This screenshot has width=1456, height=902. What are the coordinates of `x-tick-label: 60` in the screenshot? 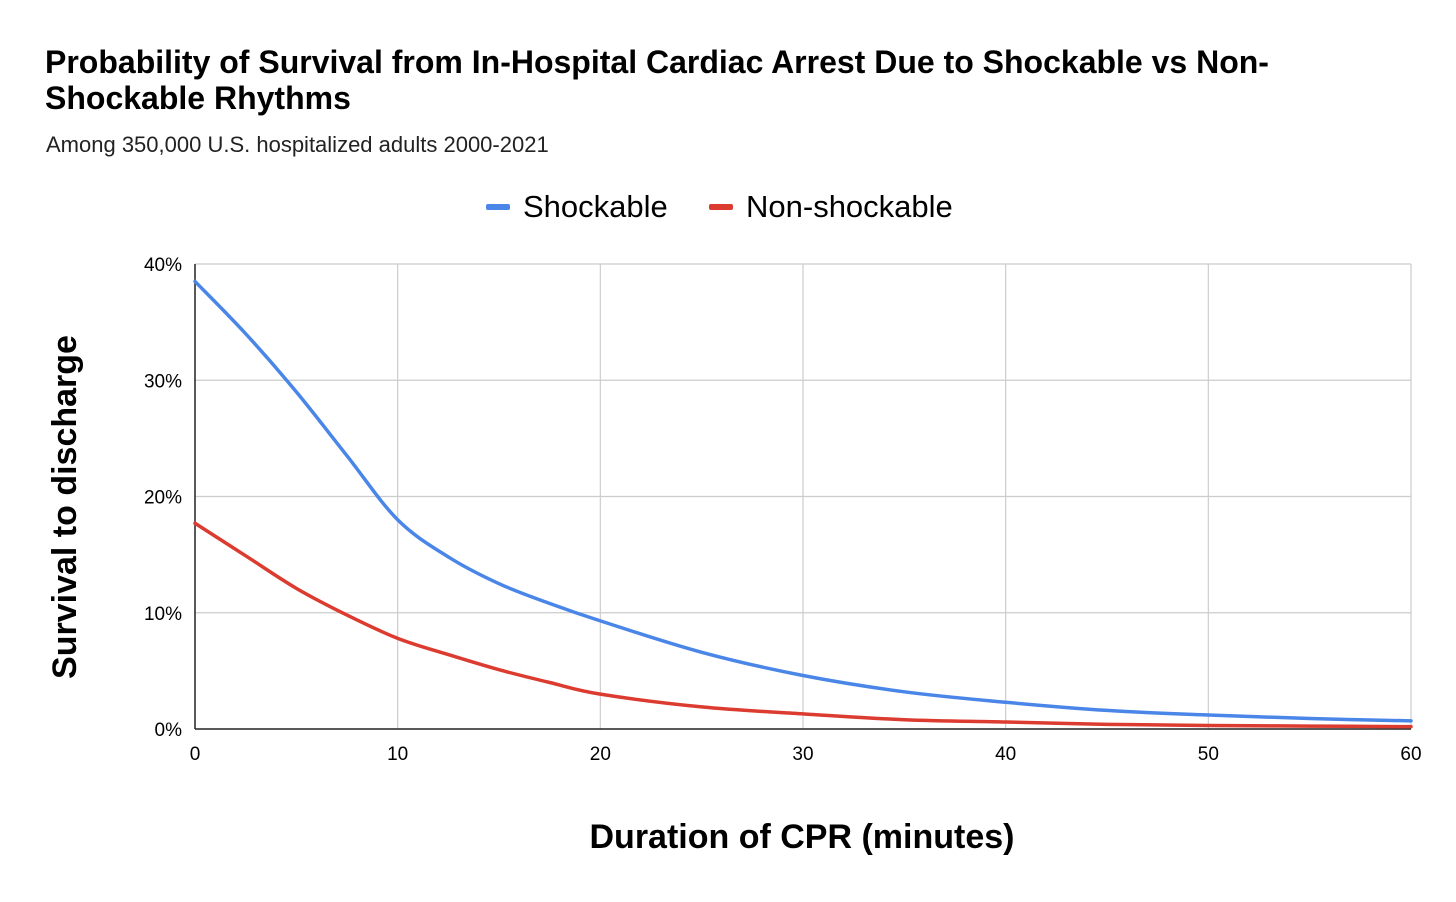 It's located at (1410, 754).